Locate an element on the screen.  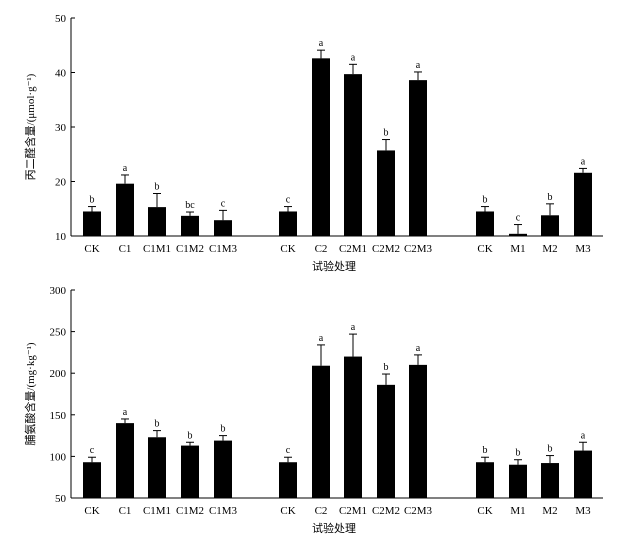
y-tick-label: 100 is located at coordinates (58, 457).